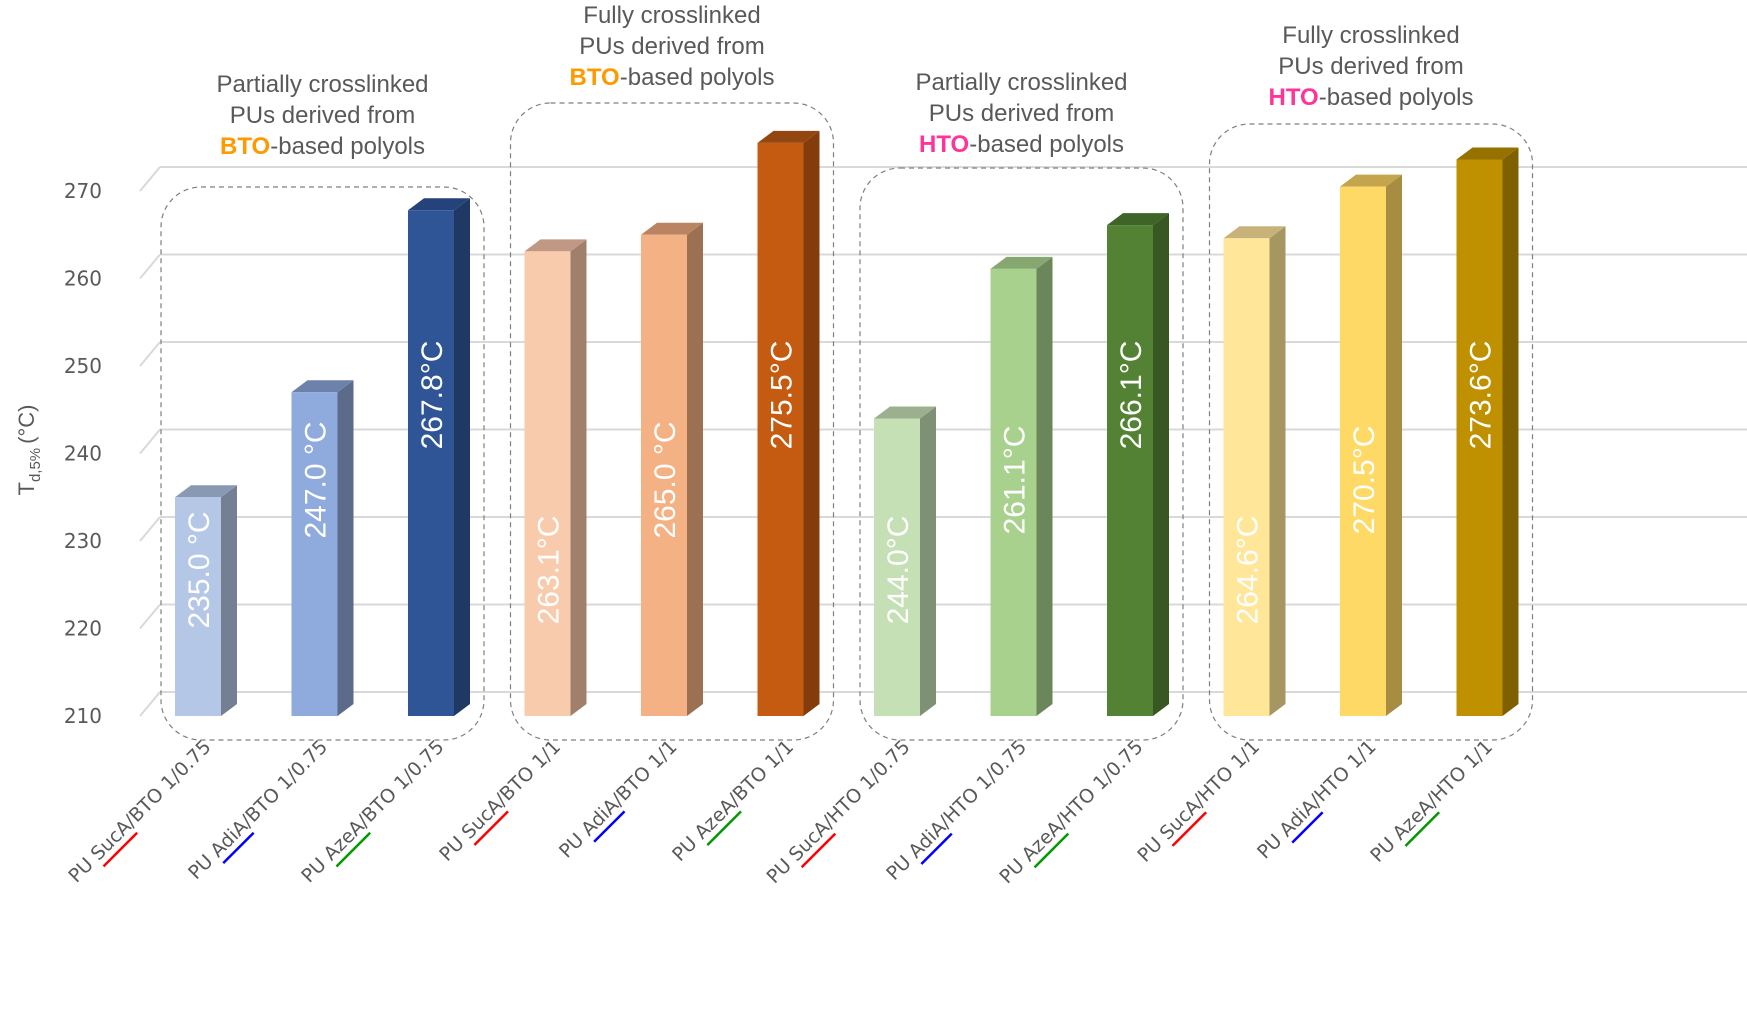 Image resolution: width=1747 pixels, height=1021 pixels. I want to click on data-label: 270.5°C, so click(1364, 480).